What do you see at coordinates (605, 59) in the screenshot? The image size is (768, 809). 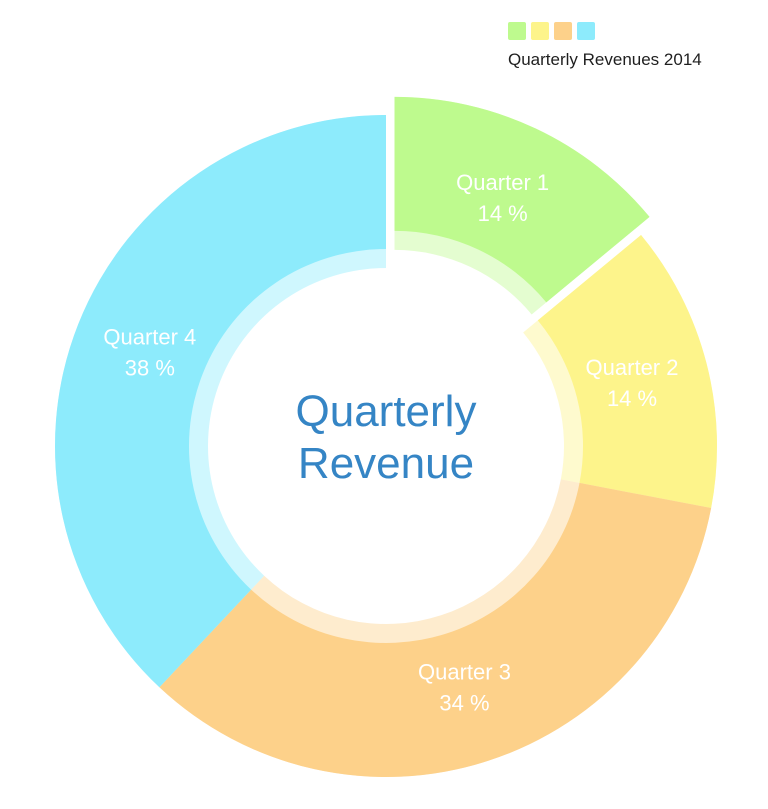 I see `legend-title: Quarterly Revenues 2014` at bounding box center [605, 59].